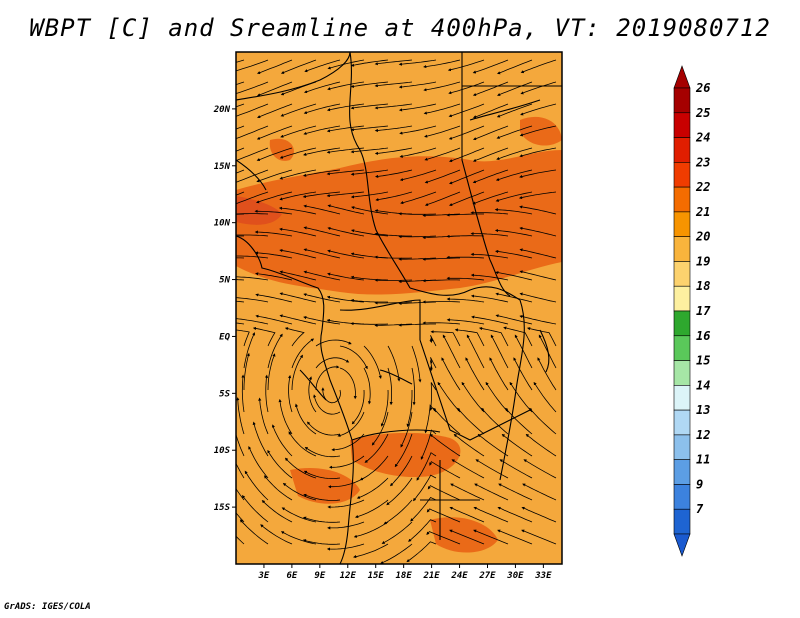 Image resolution: width=800 pixels, height=618 pixels. What do you see at coordinates (702, 162) in the screenshot?
I see `colorbar-label: 23` at bounding box center [702, 162].